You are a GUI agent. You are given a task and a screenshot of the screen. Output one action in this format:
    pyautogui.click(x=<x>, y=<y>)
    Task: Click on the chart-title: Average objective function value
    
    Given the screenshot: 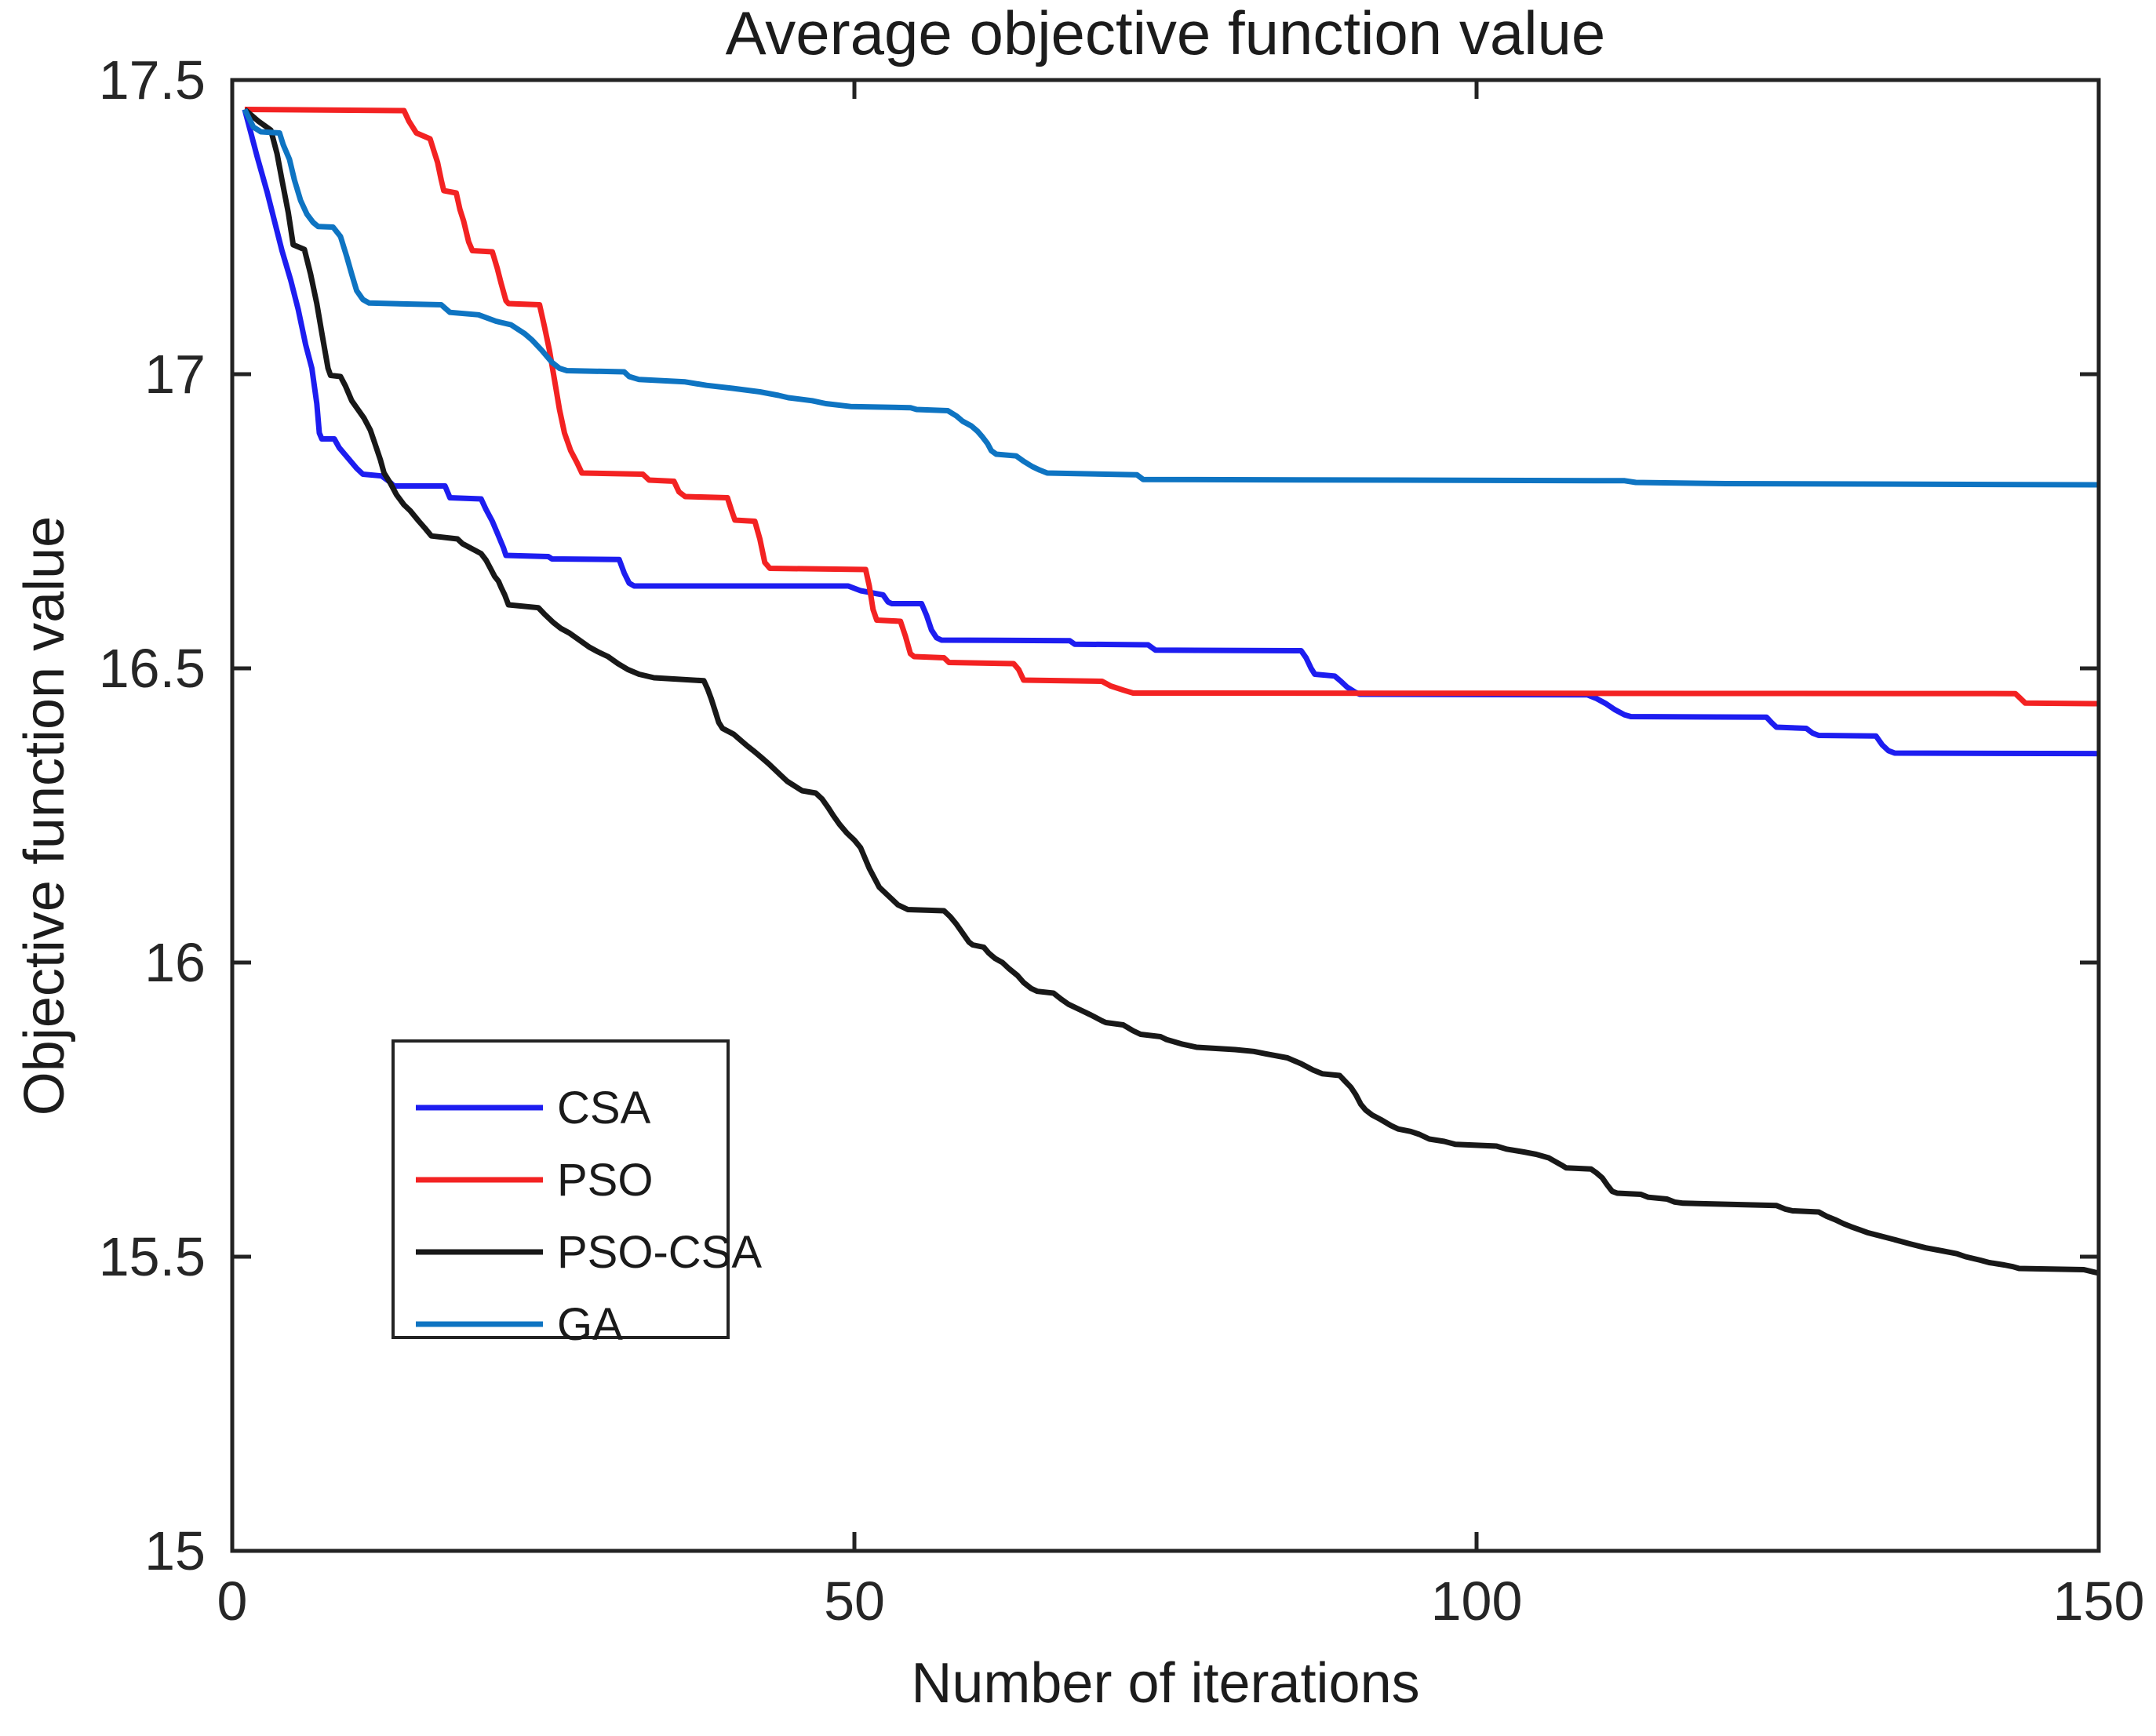 What is the action you would take?
    pyautogui.click(x=1165, y=33)
    